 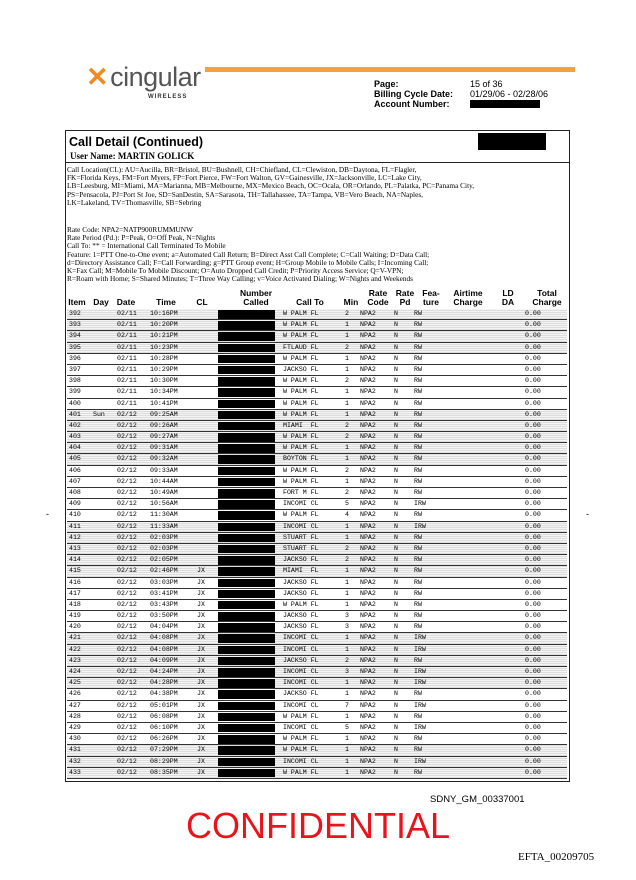 What do you see at coordinates (512, 141) in the screenshot?
I see `redaction` at bounding box center [512, 141].